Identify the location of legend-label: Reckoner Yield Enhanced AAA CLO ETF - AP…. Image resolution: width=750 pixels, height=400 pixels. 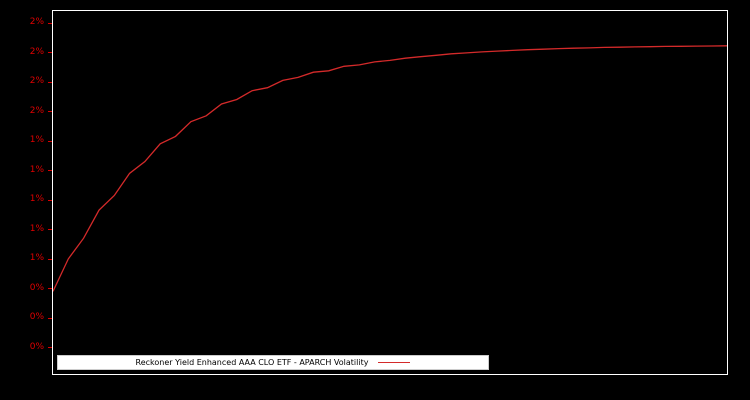
(252, 362).